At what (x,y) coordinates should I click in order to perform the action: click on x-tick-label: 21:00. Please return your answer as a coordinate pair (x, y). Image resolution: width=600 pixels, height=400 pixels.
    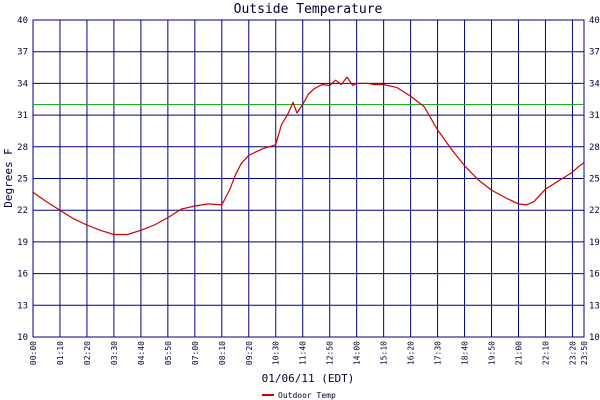
    Looking at the image, I should click on (518, 353).